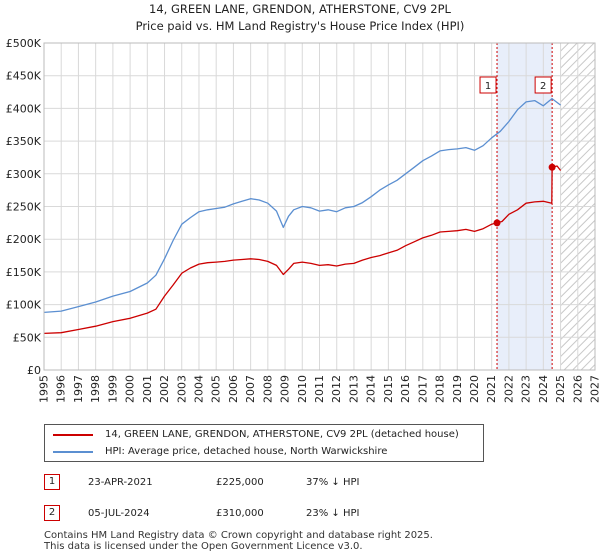  What do you see at coordinates (457, 389) in the screenshot?
I see `x-tick-label: 2019` at bounding box center [457, 389].